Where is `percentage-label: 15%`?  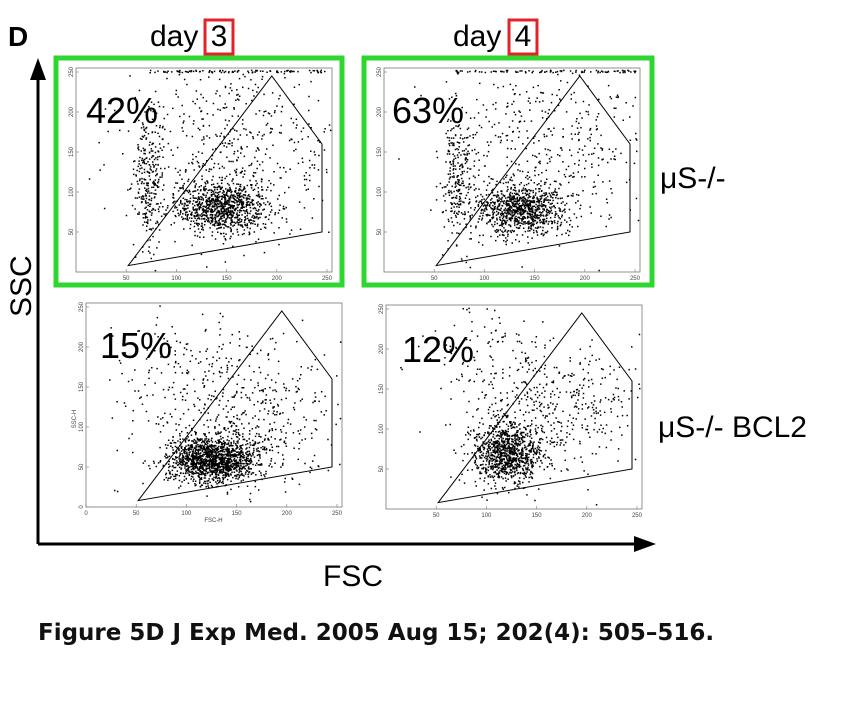 percentage-label: 15% is located at coordinates (136, 345).